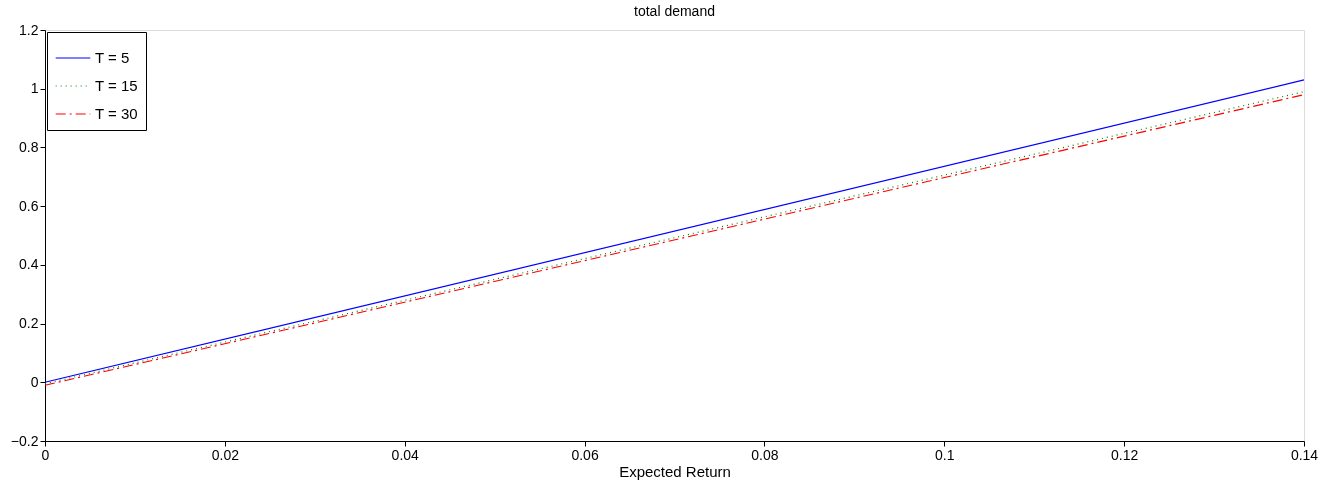 This screenshot has height=484, width=1343. I want to click on y-tick-label: 1.2, so click(29, 29).